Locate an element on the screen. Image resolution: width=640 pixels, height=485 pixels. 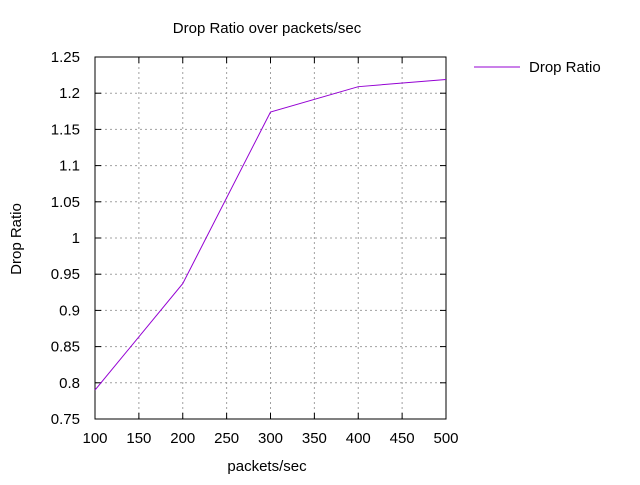
y-tick-label: 0.85 is located at coordinates (65, 347).